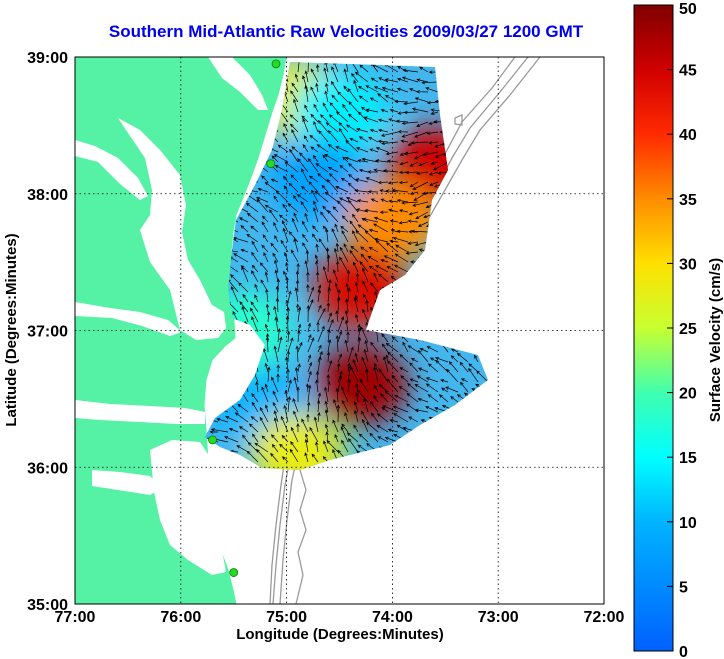 The height and width of the screenshot is (659, 724). Describe the element at coordinates (47, 195) in the screenshot. I see `y-tick-label: 38:00` at that location.